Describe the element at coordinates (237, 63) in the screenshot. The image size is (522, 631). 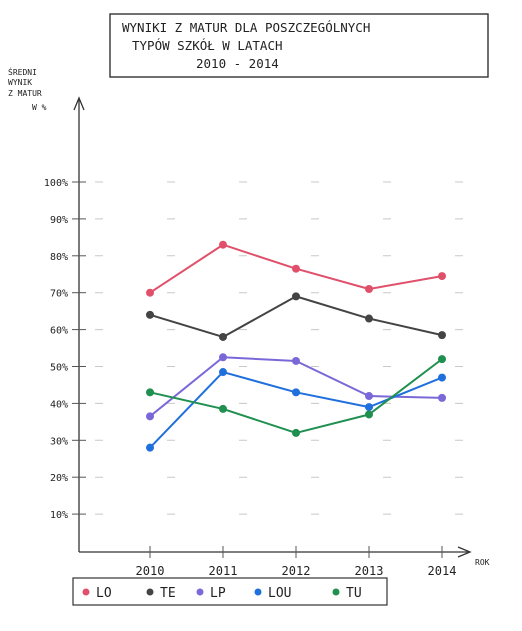
I see `chart-title-line-3: 2010 - 2014` at that location.